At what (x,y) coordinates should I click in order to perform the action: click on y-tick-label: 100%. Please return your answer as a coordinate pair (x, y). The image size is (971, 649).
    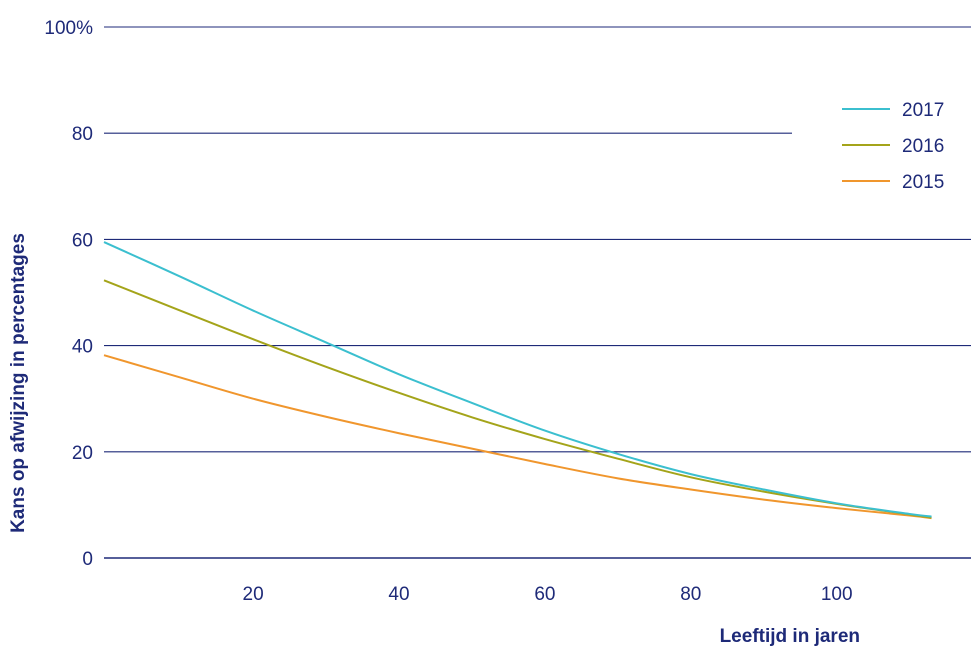
    Looking at the image, I should click on (68, 28).